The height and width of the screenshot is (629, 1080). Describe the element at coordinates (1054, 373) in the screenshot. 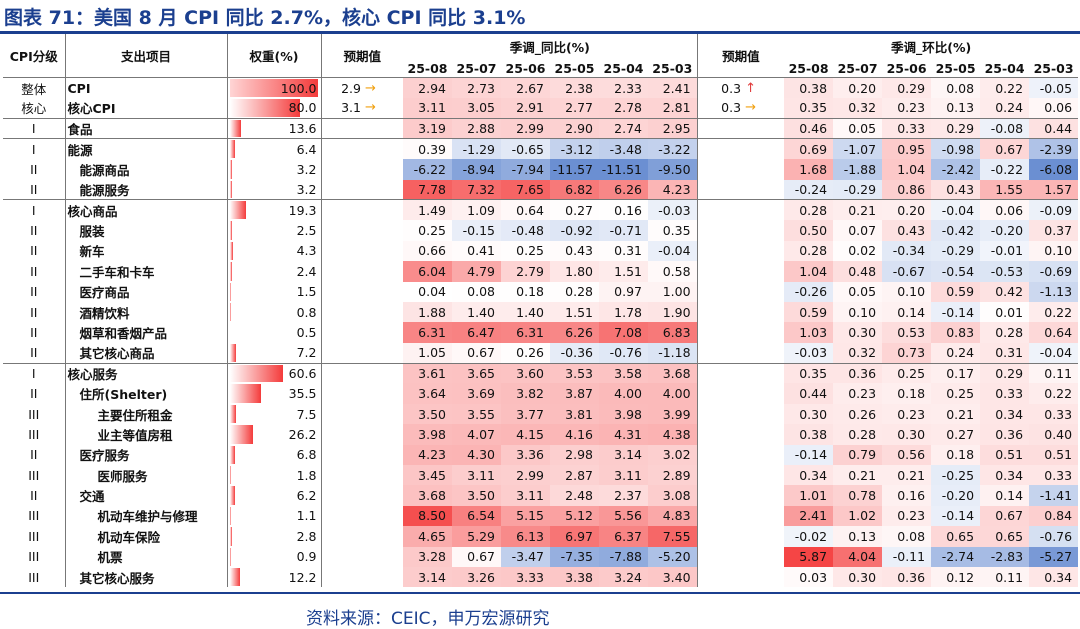

I see `mom-cell: 0.11` at that location.